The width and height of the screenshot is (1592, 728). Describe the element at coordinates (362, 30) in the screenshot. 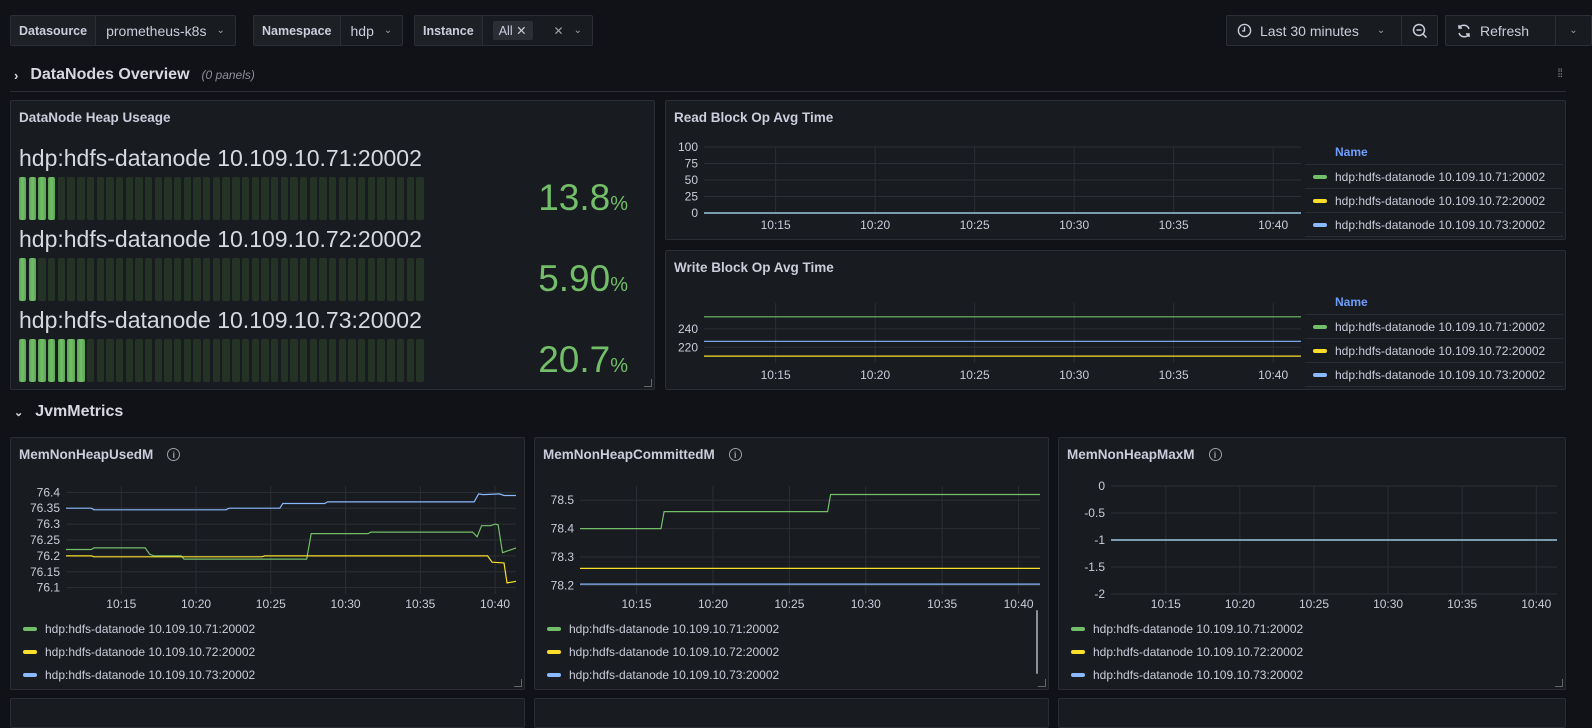

I see `namespace-value: hdp` at that location.